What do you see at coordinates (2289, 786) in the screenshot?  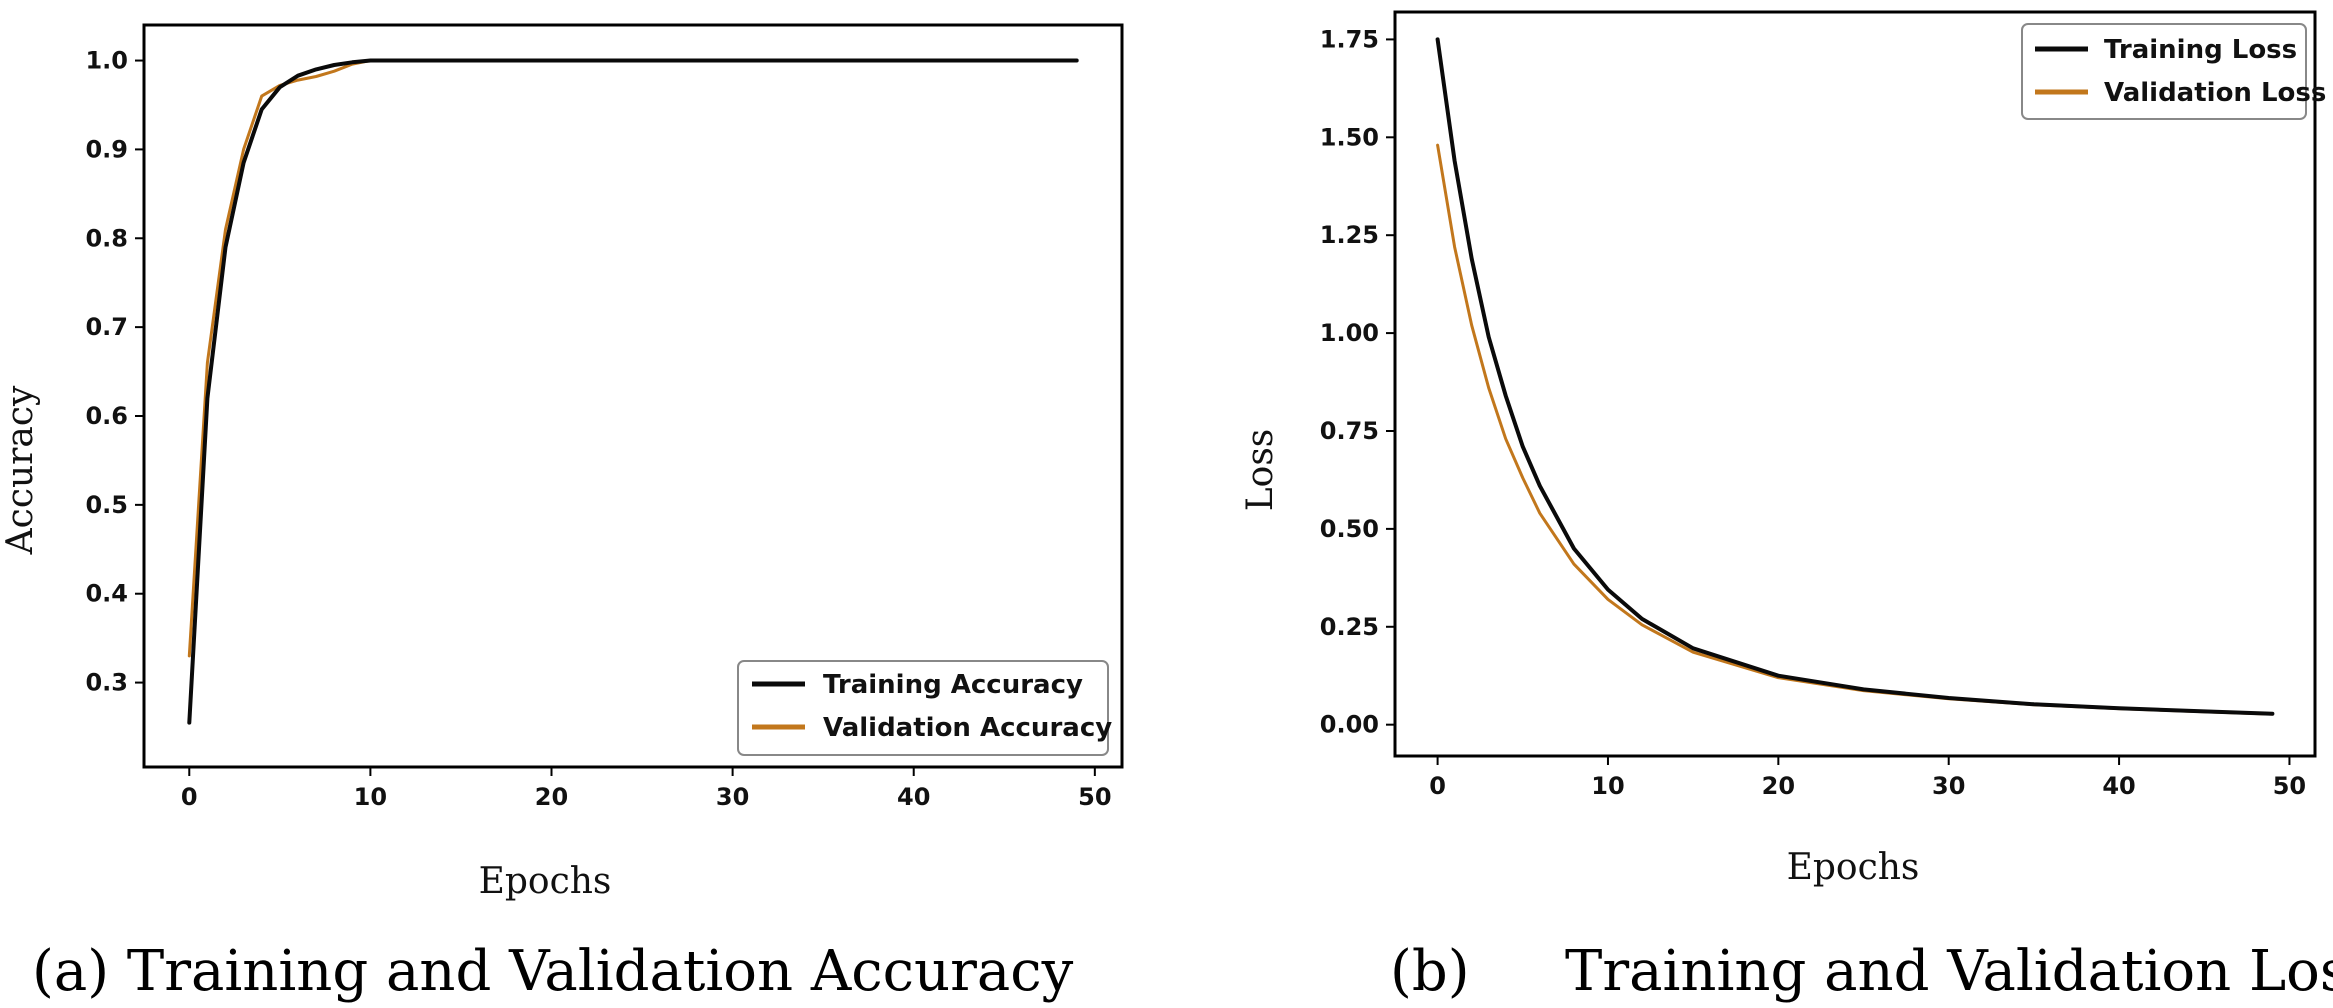 I see `loss-x-tick-label: 50` at bounding box center [2289, 786].